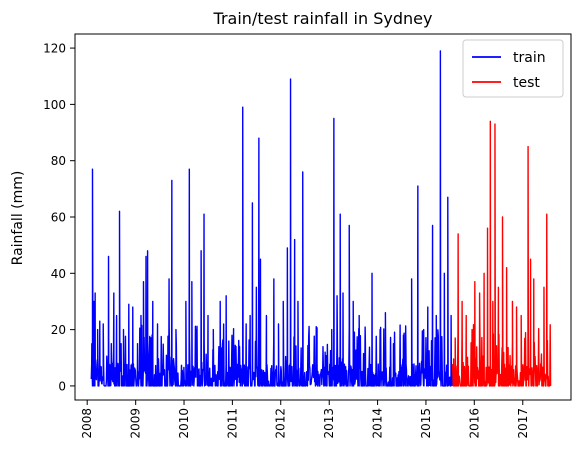 Image resolution: width=581 pixels, height=465 pixels. I want to click on y-tick-label: 60, so click(58, 218).